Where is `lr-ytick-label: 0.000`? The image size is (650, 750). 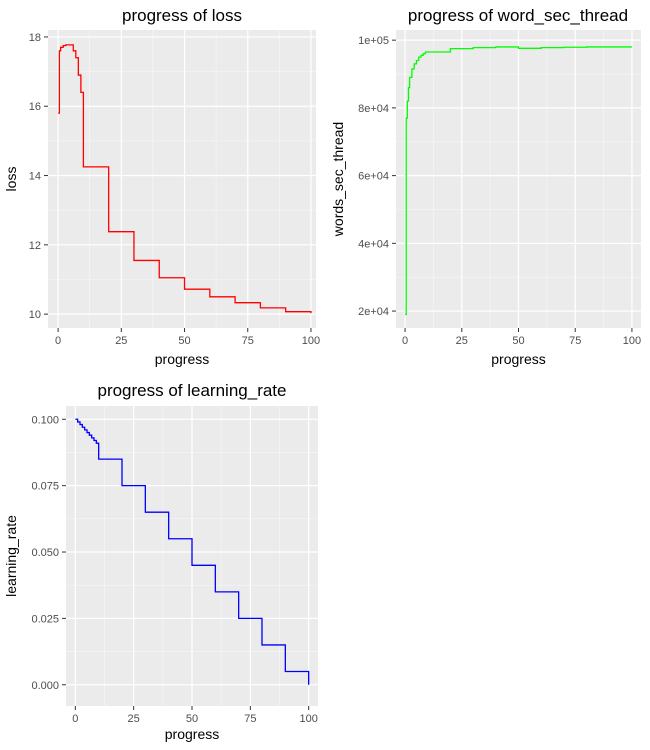 lr-ytick-label: 0.000 is located at coordinates (45, 686).